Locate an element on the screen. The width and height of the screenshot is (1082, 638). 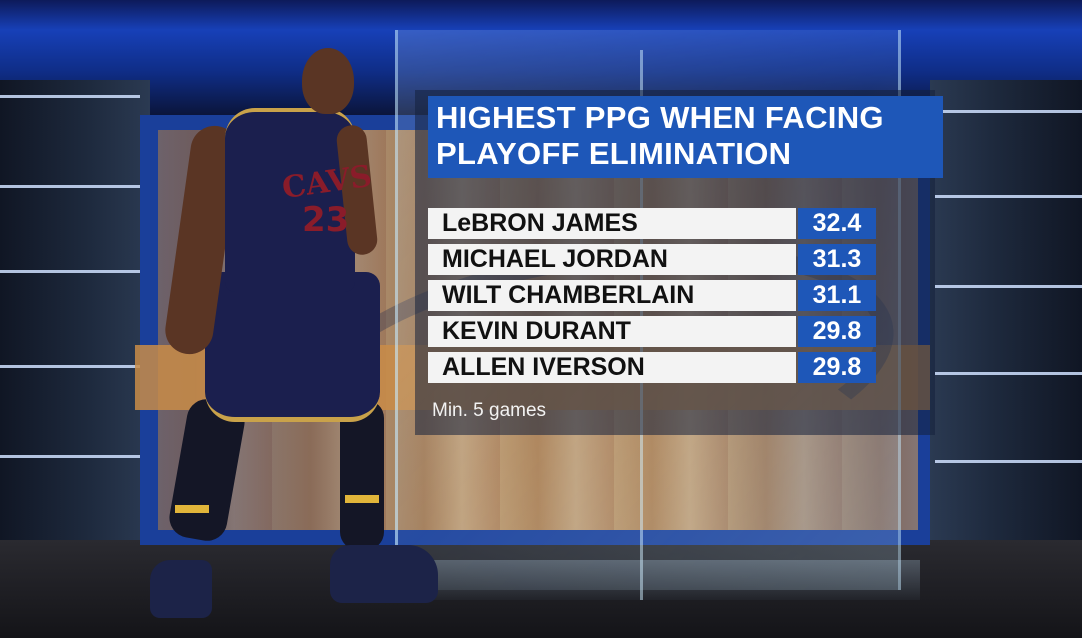
stat-row-value: 31.1 is located at coordinates (837, 295).